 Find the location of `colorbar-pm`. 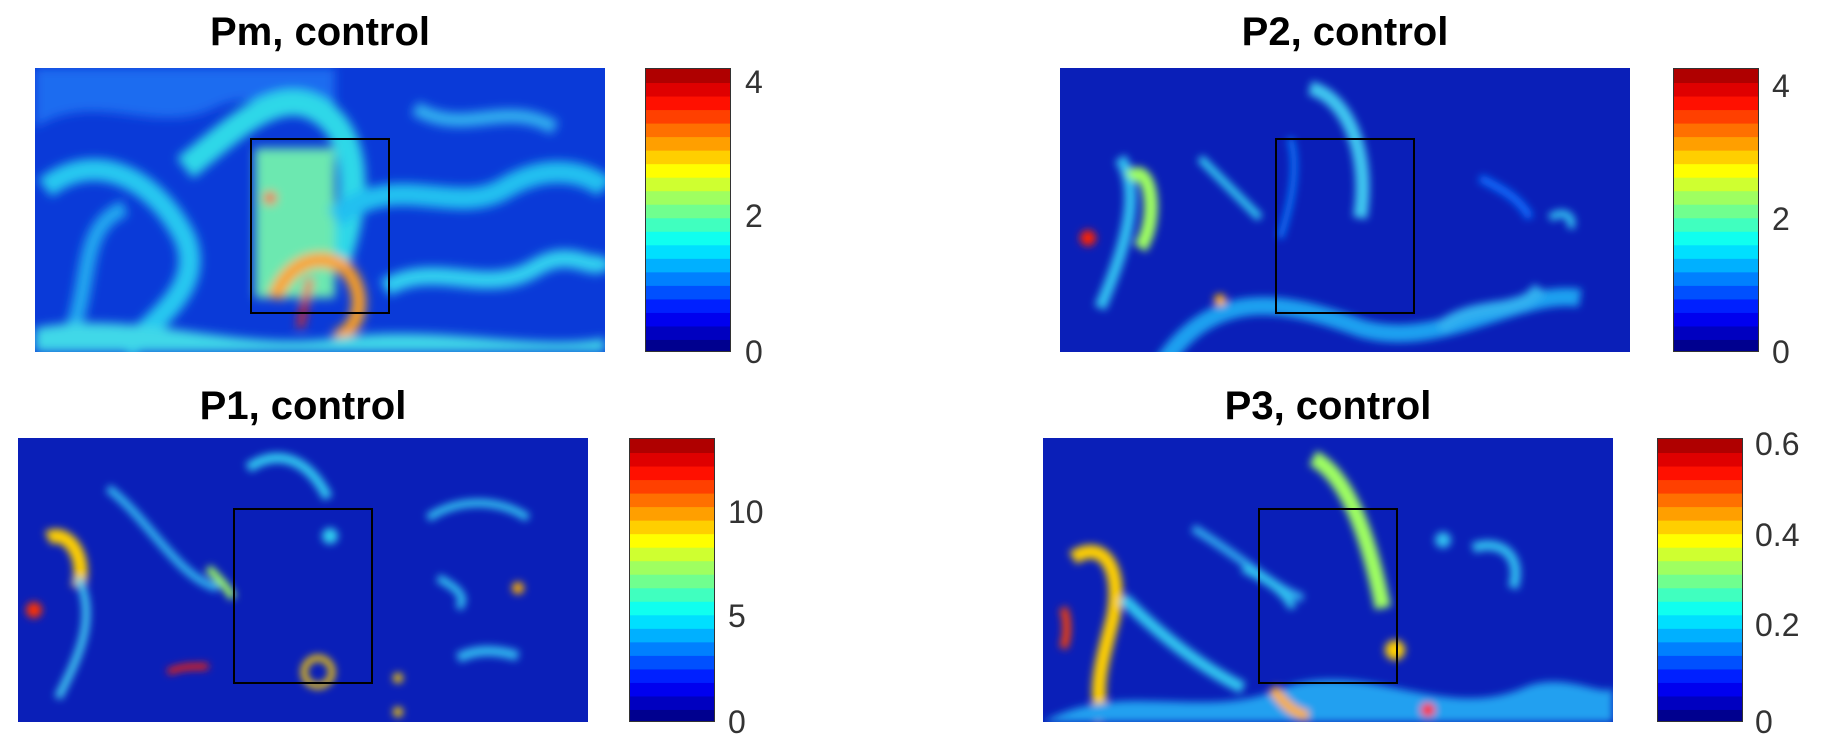

colorbar-pm is located at coordinates (688, 210).